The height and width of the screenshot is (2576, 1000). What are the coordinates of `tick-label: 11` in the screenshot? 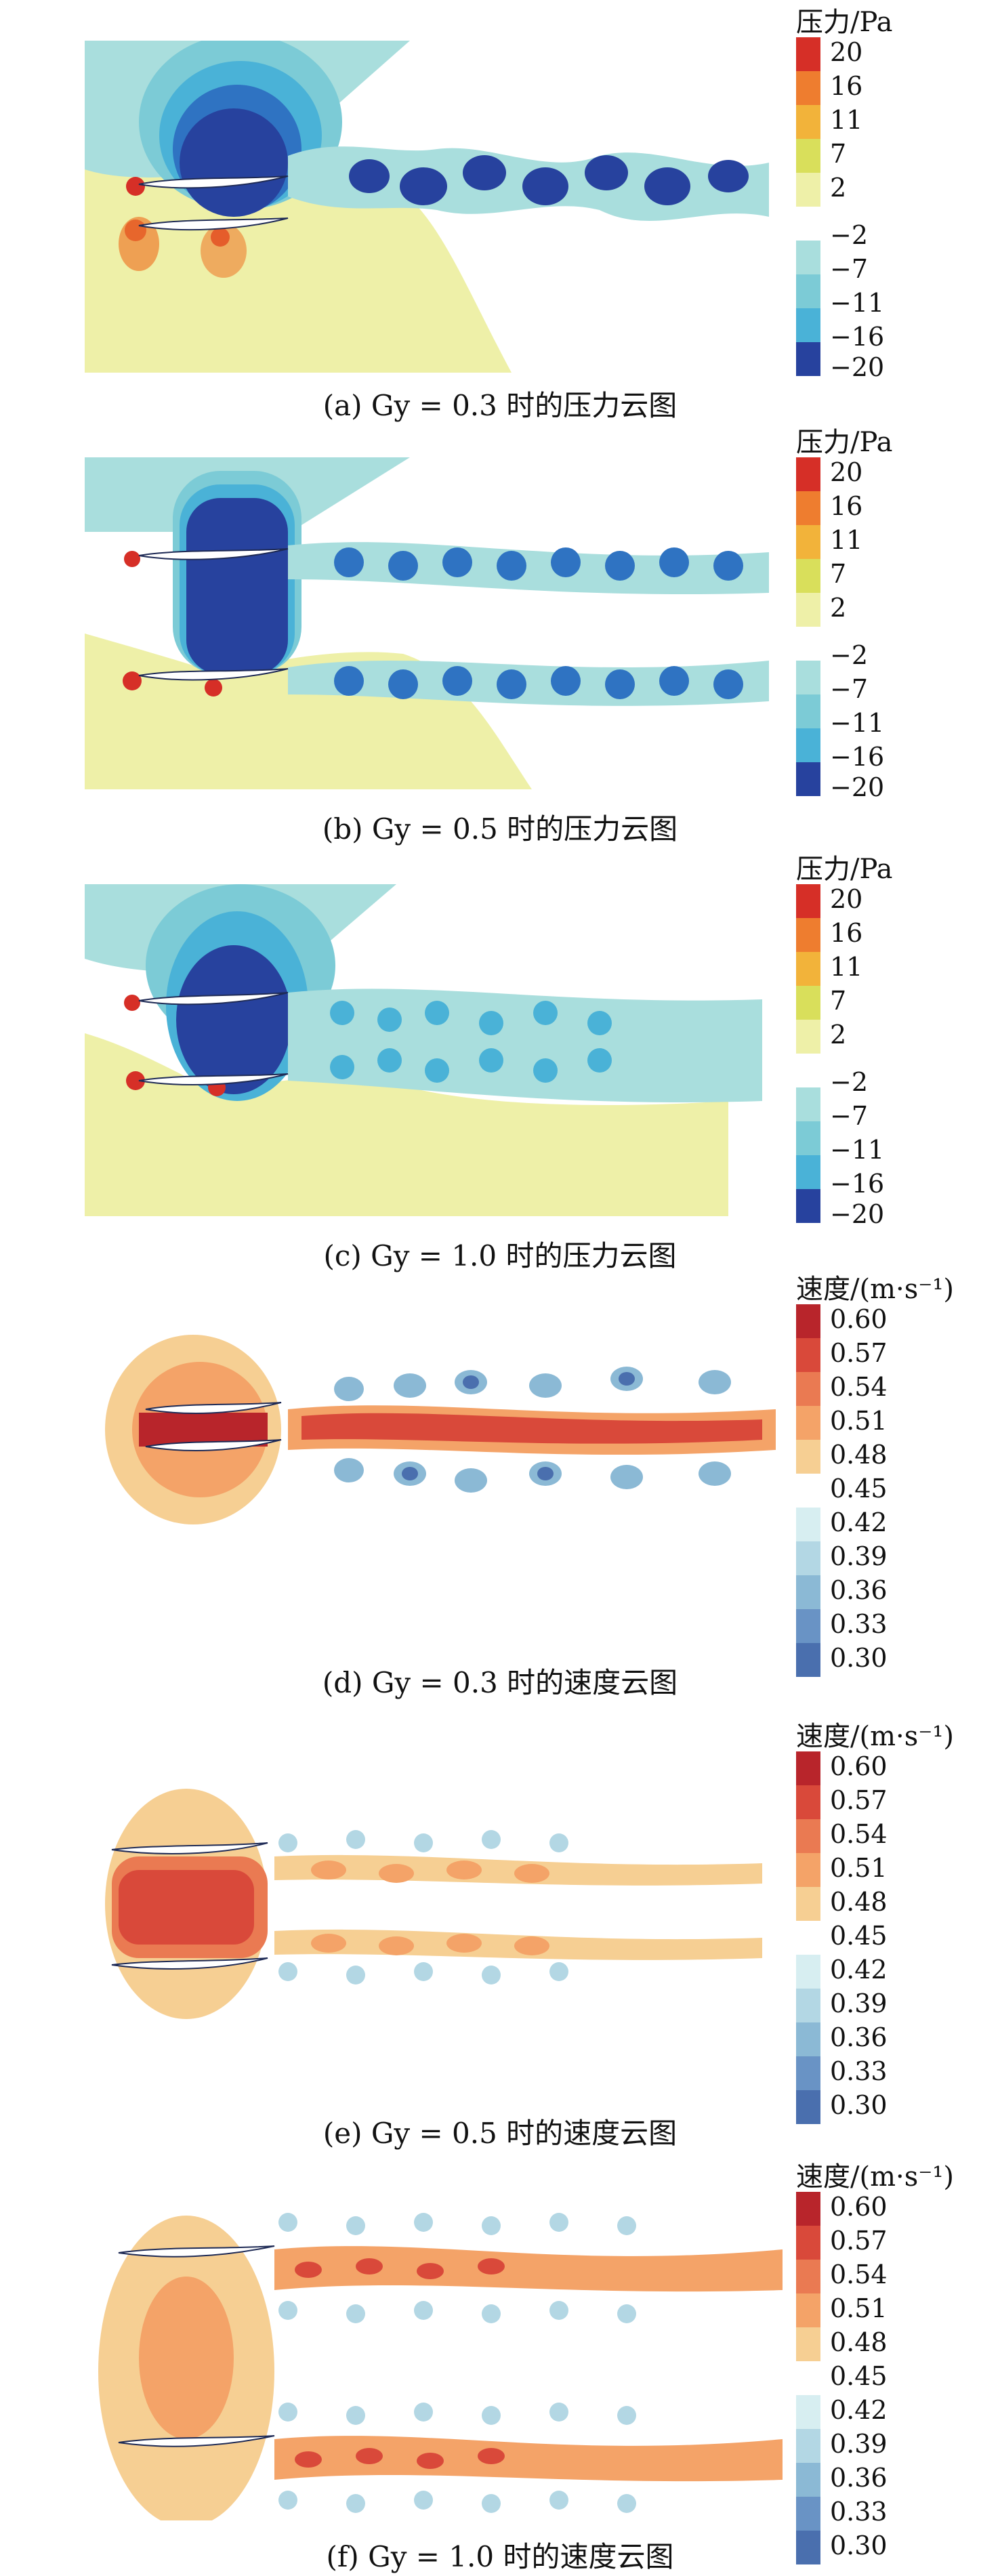 It's located at (846, 540).